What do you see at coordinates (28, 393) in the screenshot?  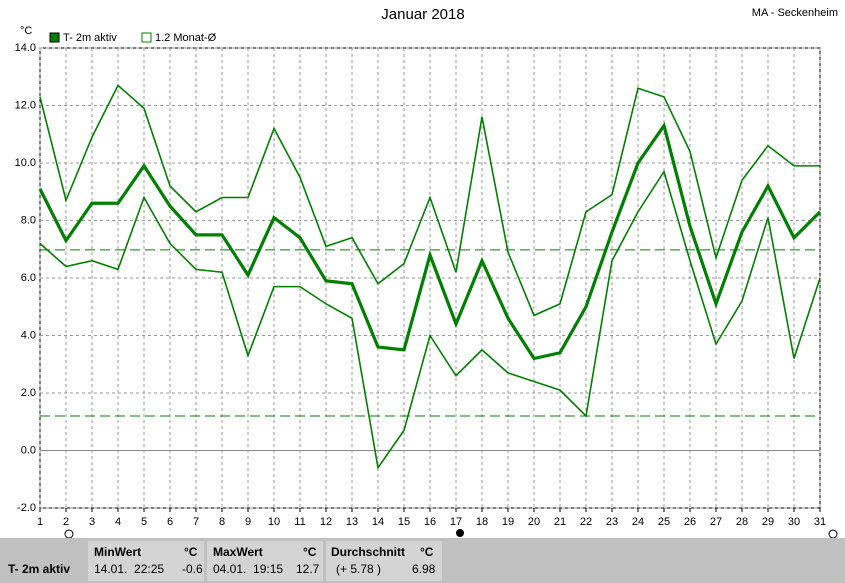 I see `y-tick-label: 2.0` at bounding box center [28, 393].